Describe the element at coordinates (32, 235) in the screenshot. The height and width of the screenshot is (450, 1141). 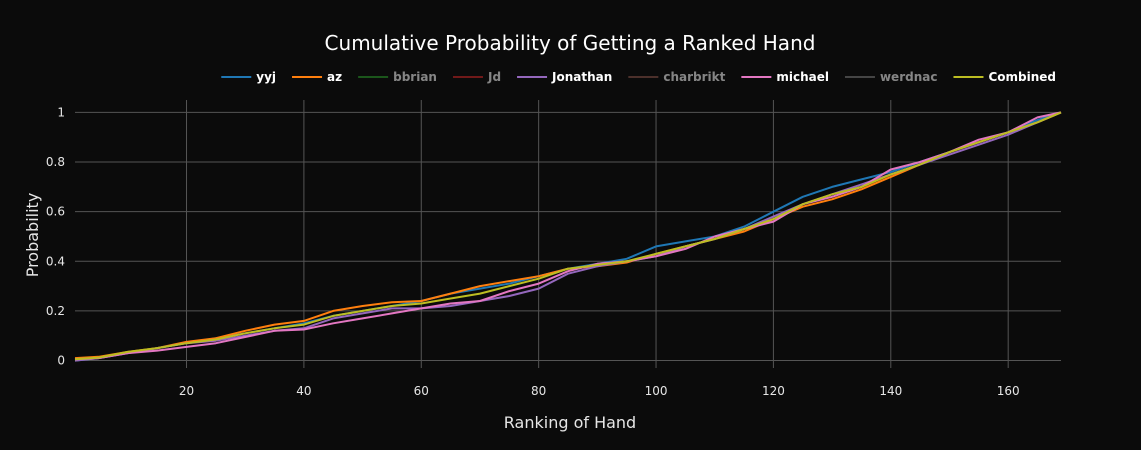
I see `y-axis-label: Probability` at that location.